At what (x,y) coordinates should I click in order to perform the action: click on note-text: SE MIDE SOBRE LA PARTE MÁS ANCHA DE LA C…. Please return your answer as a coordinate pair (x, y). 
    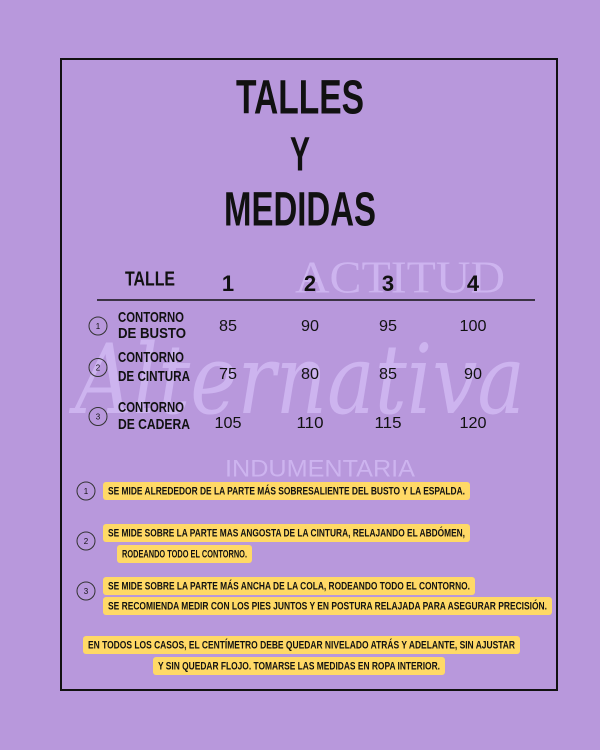
    Looking at the image, I should click on (289, 585).